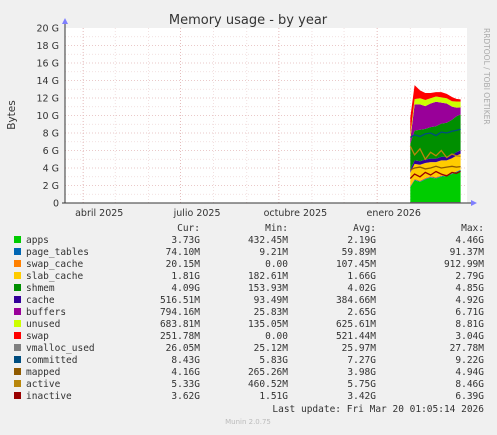 The image size is (497, 435). Describe the element at coordinates (37, 336) in the screenshot. I see `legend-name: swap` at that location.